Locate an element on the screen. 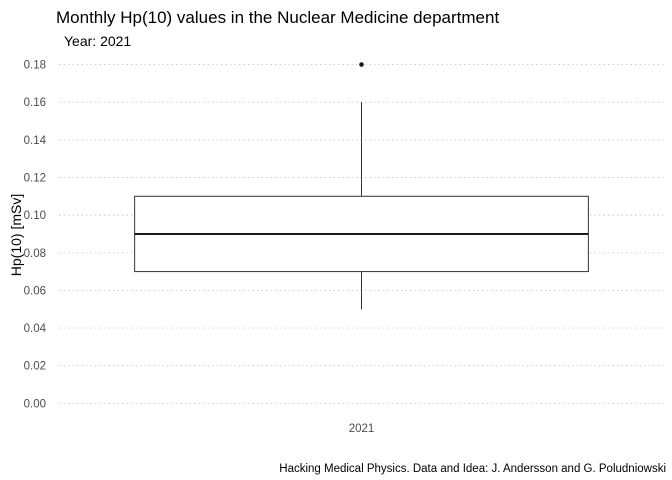 This screenshot has height=480, width=672. chart-subtitle: Year: 2021 is located at coordinates (97, 41).